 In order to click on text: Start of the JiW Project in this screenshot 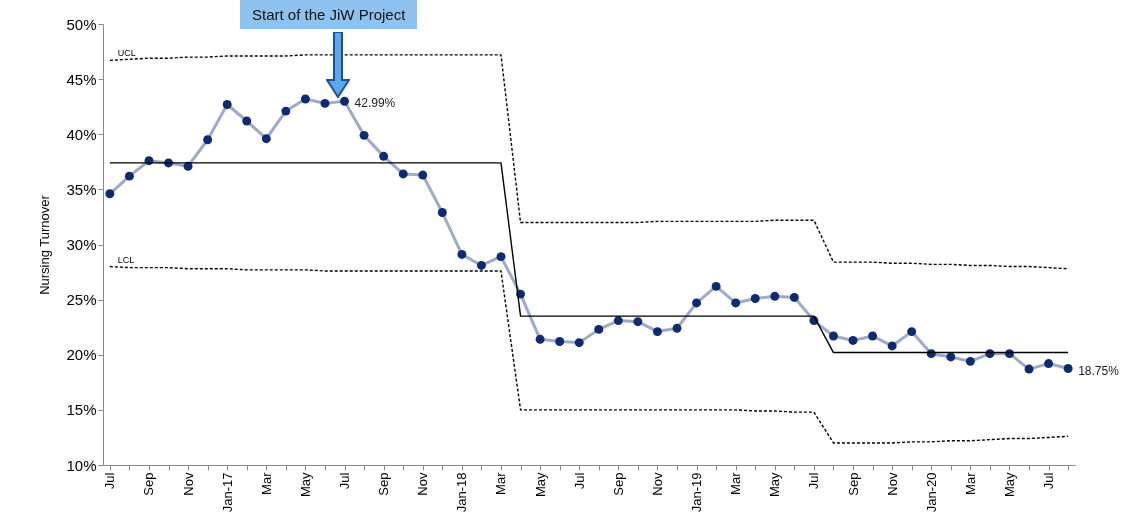, I will do `click(329, 14)`.